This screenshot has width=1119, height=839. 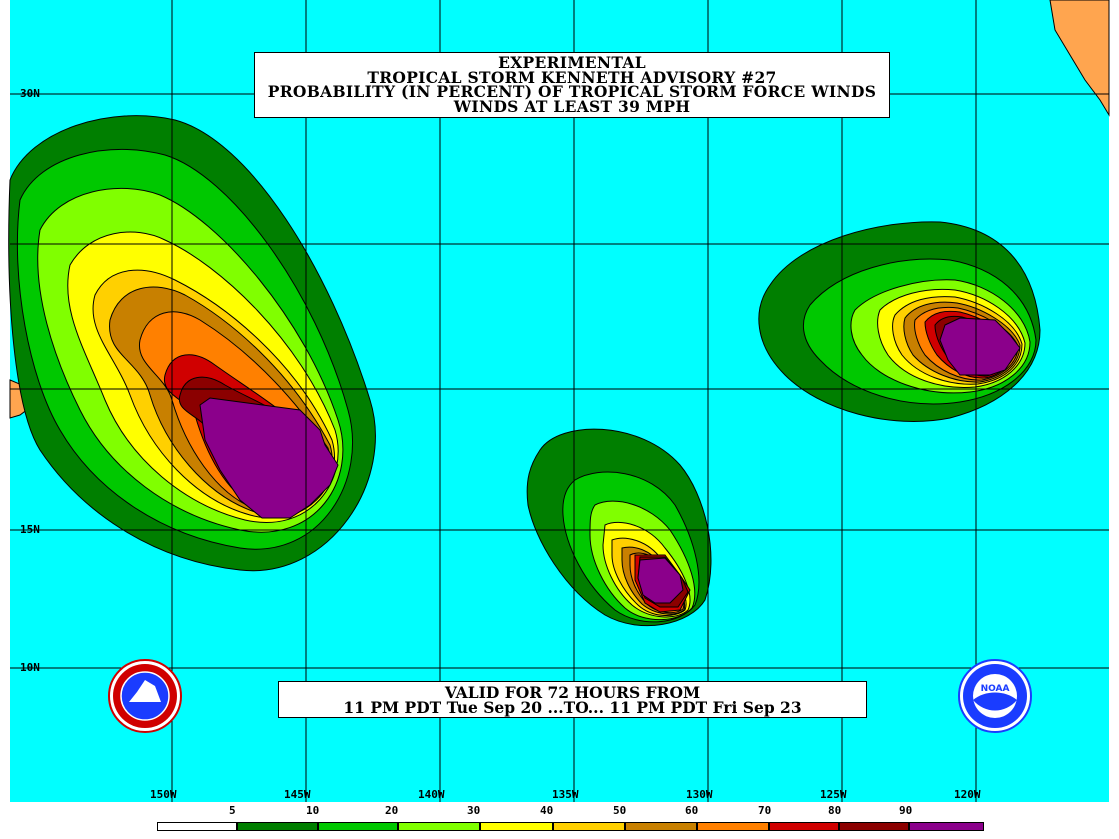 What do you see at coordinates (431, 794) in the screenshot?
I see `lon-label-140w: 140W` at bounding box center [431, 794].